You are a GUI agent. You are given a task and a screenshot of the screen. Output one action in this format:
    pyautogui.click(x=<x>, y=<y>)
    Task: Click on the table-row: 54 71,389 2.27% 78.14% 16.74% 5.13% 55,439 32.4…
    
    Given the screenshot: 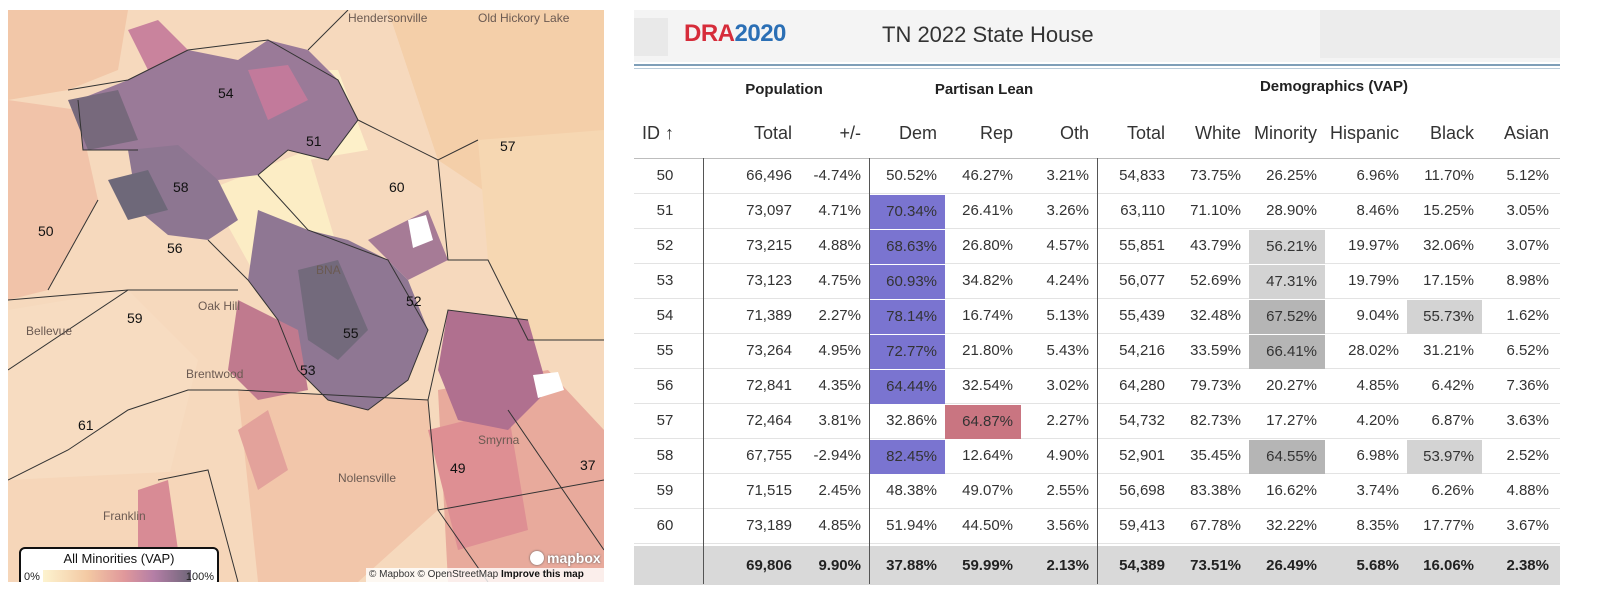 What is the action you would take?
    pyautogui.click(x=1097, y=316)
    